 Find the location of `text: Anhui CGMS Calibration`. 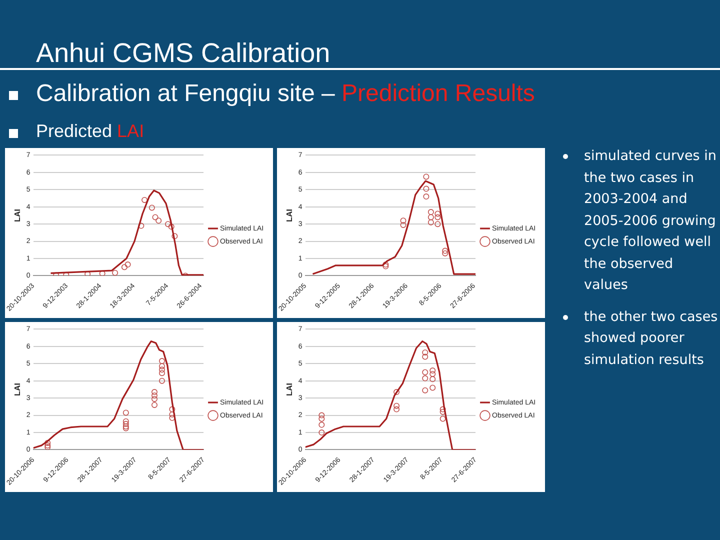

text: Anhui CGMS Calibration is located at coordinates (183, 53).